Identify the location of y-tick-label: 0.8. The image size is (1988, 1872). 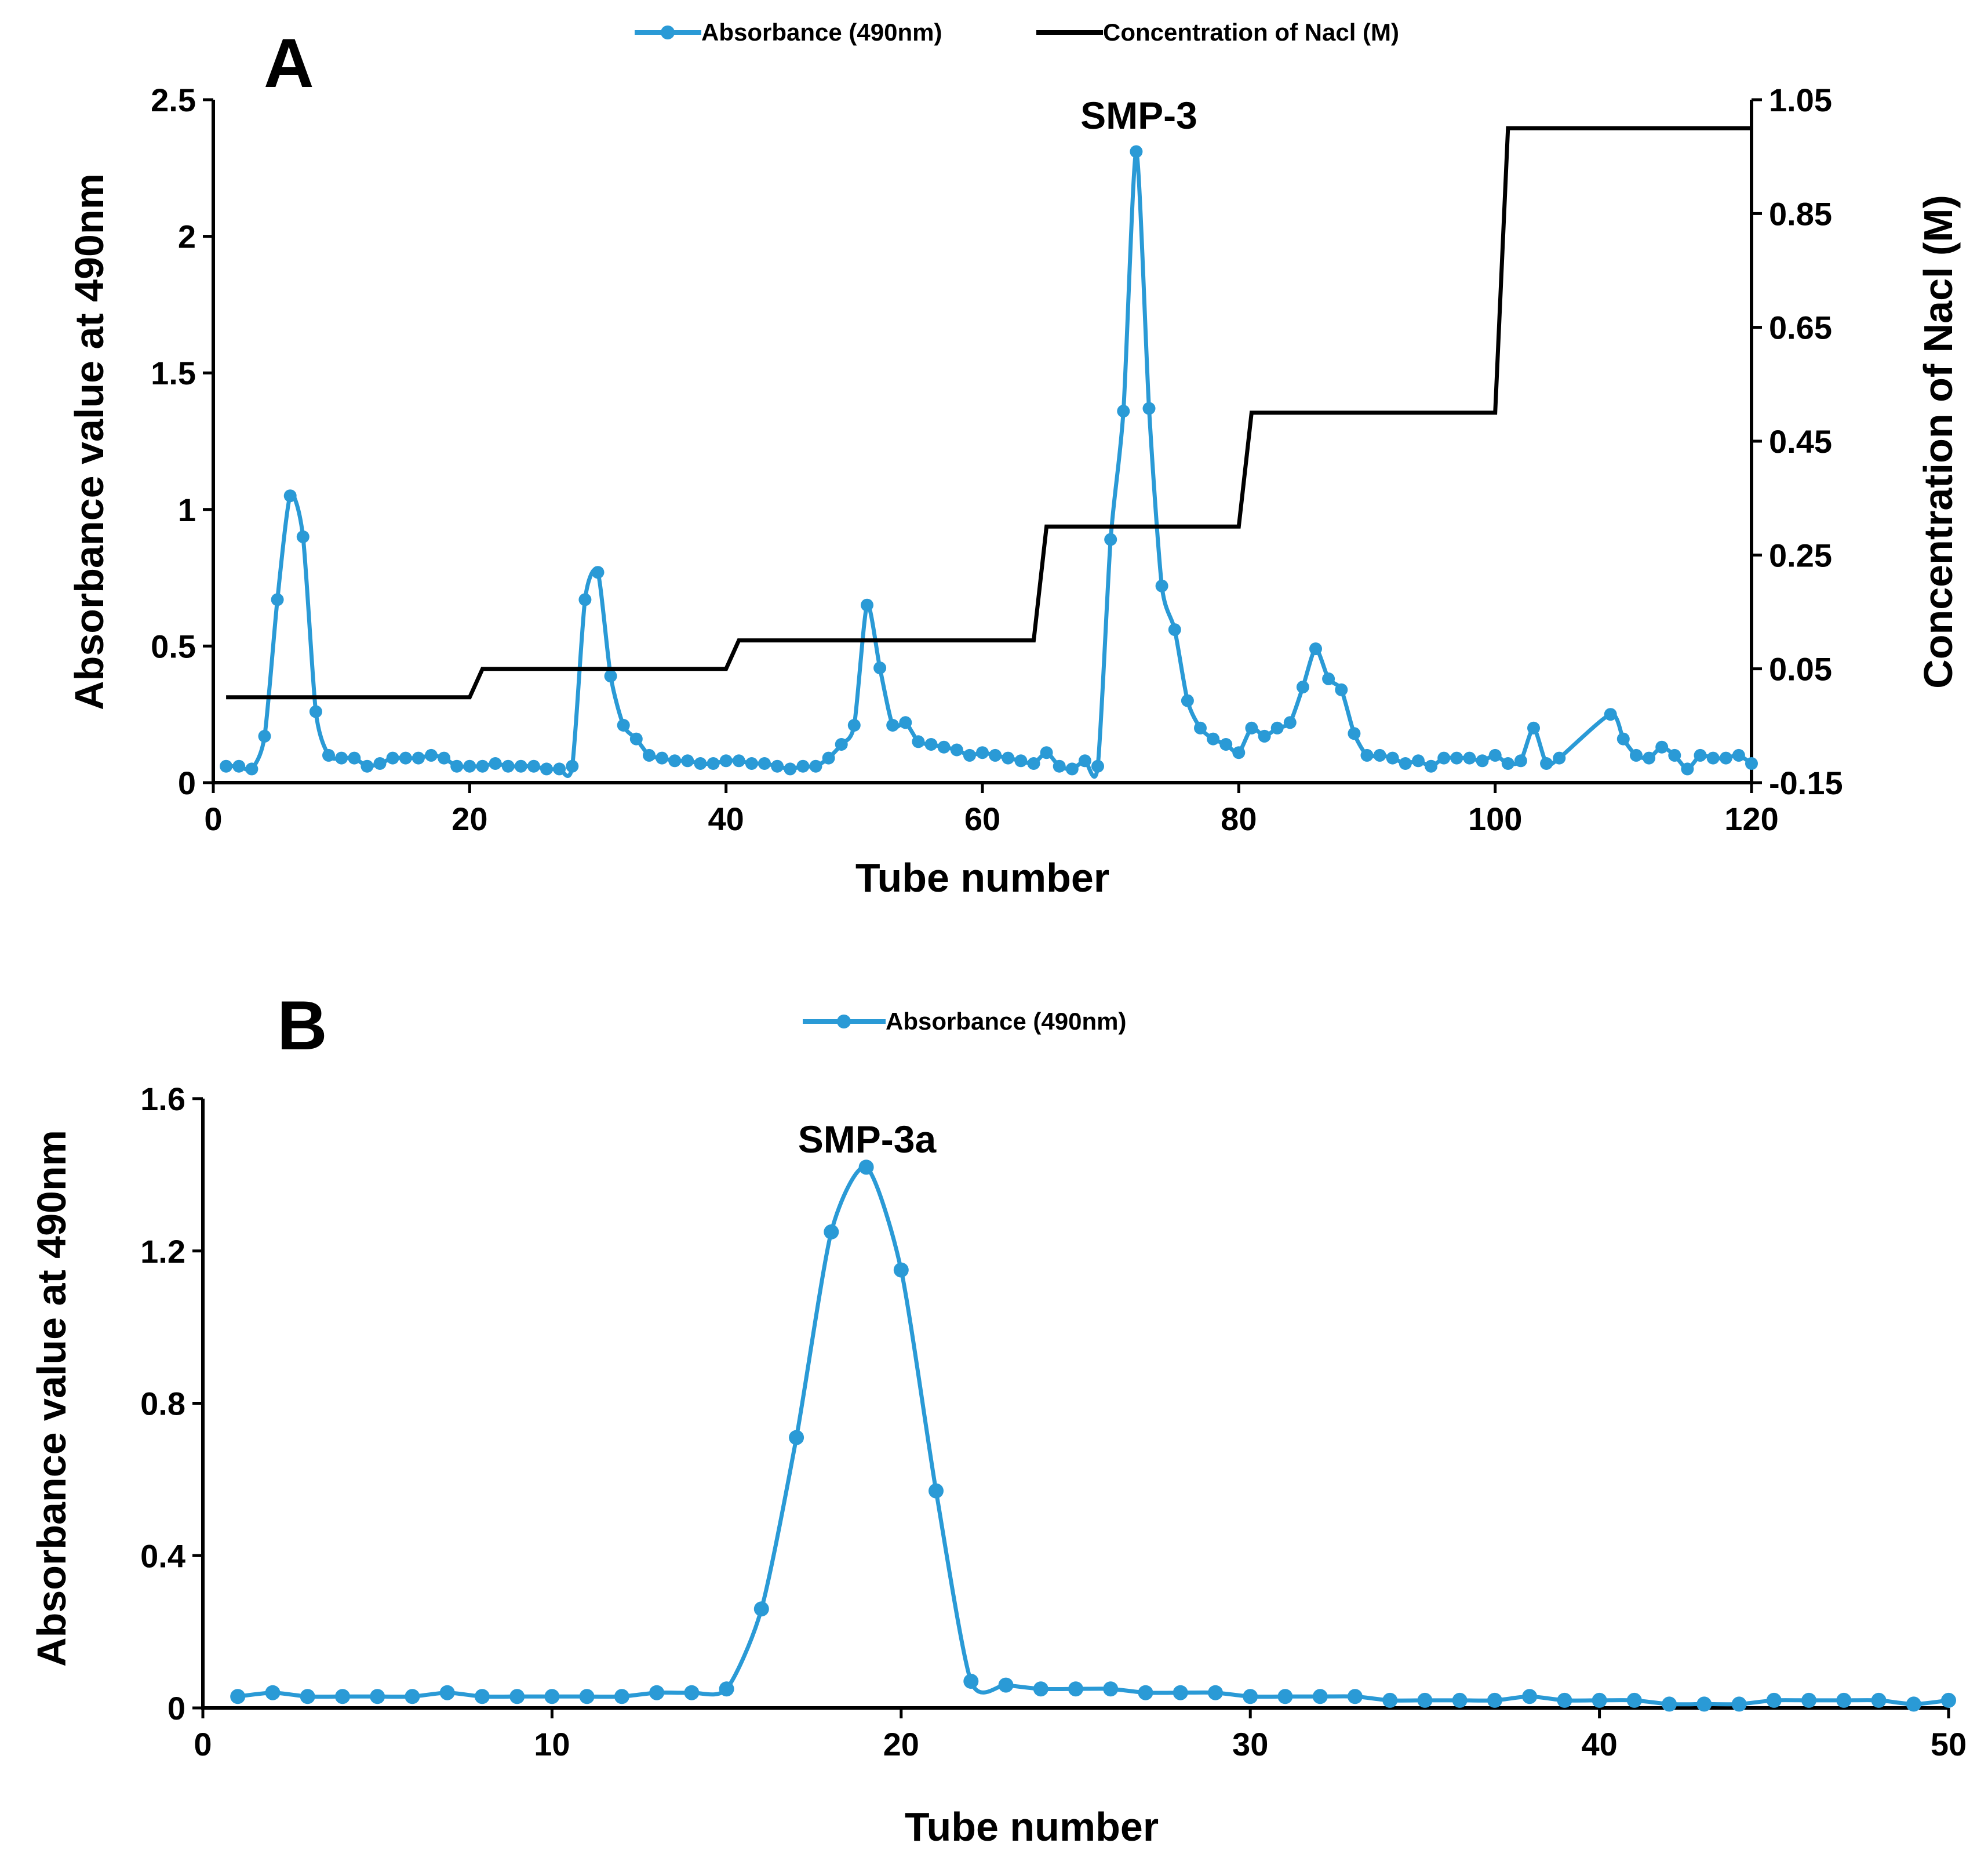
(162, 1404).